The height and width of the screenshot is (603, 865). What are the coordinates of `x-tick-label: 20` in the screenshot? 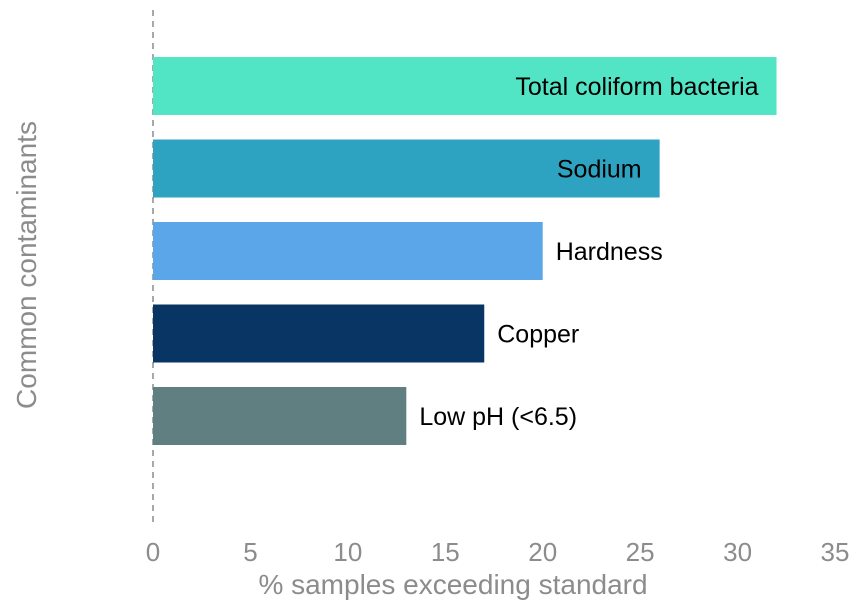 It's located at (542, 552).